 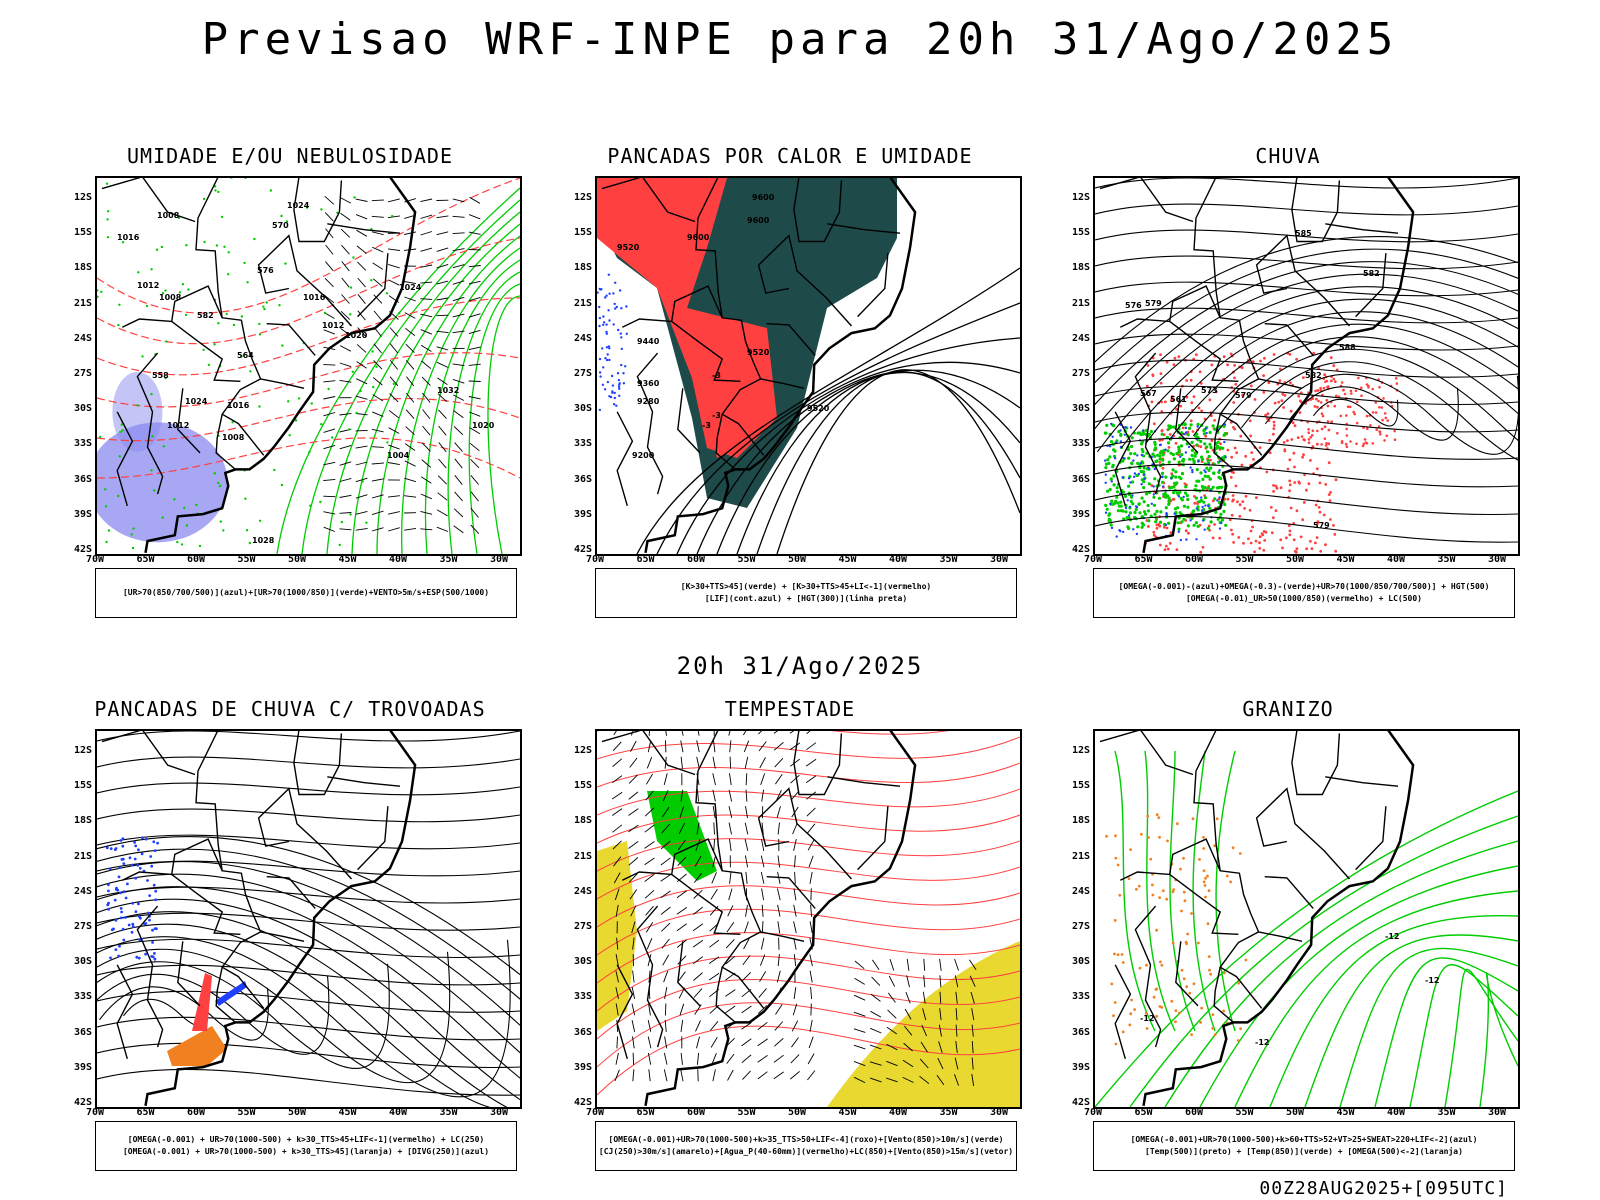 I want to click on map-frame: -12 -12 -12 -12, so click(x=1306, y=919).